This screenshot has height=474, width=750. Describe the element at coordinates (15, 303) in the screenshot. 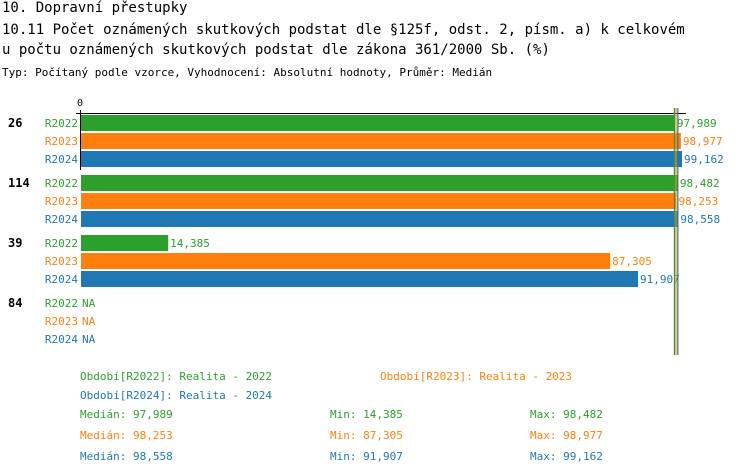

I see `category-label: 84` at that location.